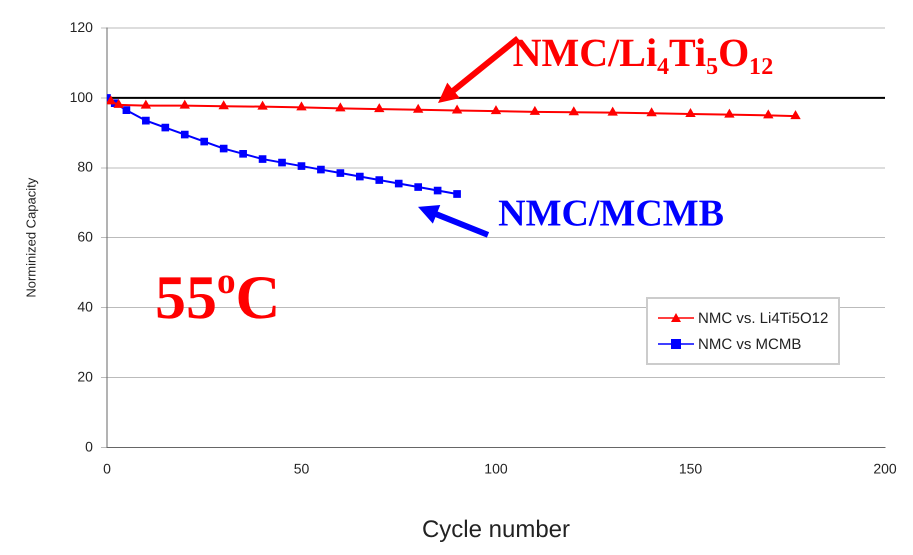 Image resolution: width=913 pixels, height=555 pixels. What do you see at coordinates (750, 344) in the screenshot?
I see `legend-label: NMC vs MCMB` at bounding box center [750, 344].